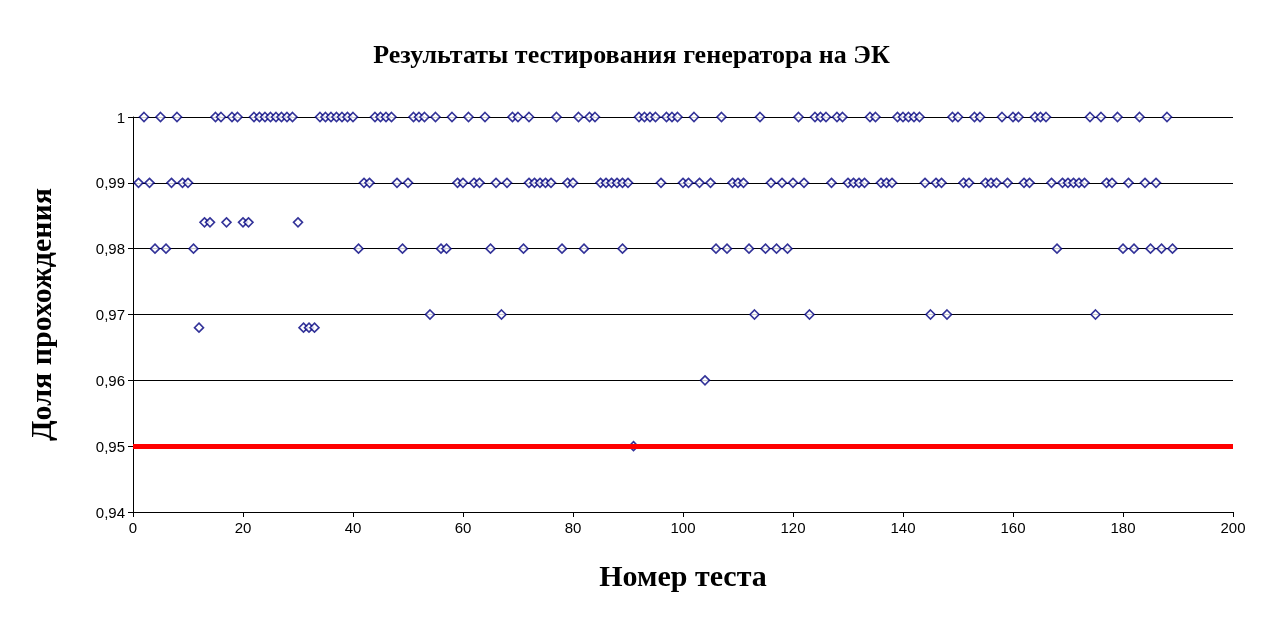 This screenshot has width=1263, height=623. Describe the element at coordinates (110, 380) in the screenshot. I see `y-tick-label: 0,96` at that location.